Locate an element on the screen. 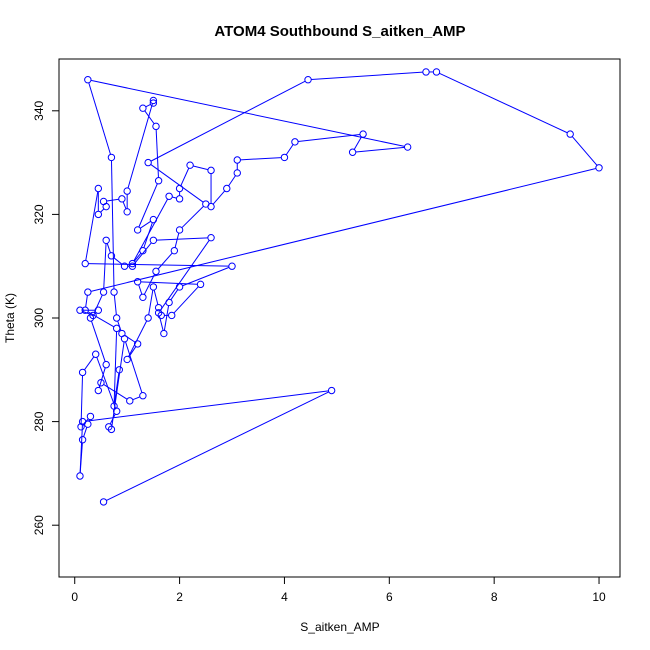 Image resolution: width=650 pixels, height=650 pixels. y-tick-label: 300 is located at coordinates (39, 318).